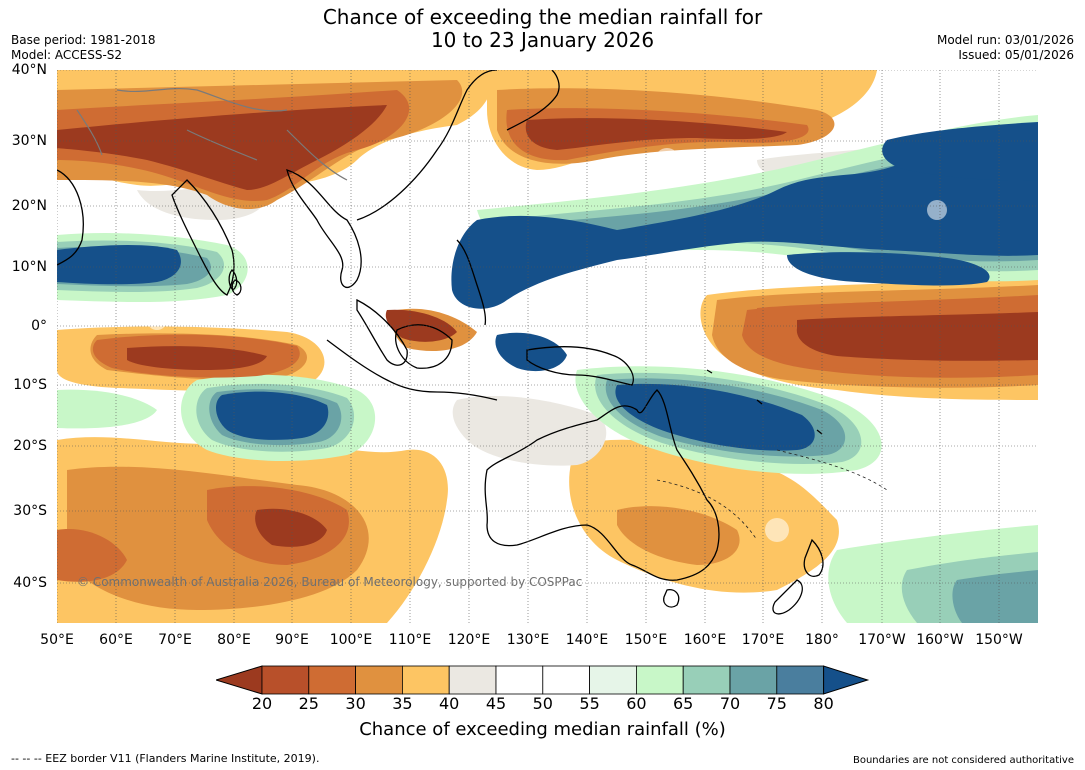 Image resolution: width=1085 pixels, height=770 pixels. What do you see at coordinates (292, 640) in the screenshot?
I see `lon-label: 90°E` at bounding box center [292, 640].